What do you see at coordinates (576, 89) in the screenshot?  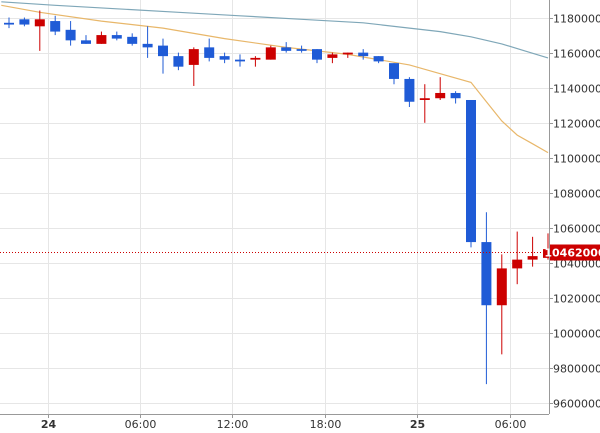 I see `y-tick-label: 11400000` at bounding box center [576, 89].